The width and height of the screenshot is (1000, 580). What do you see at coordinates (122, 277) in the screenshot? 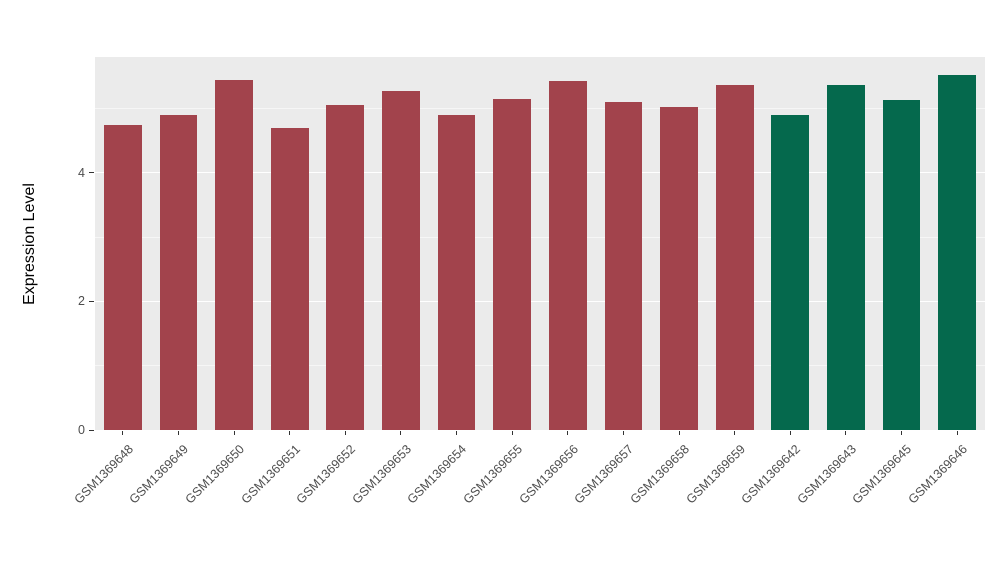
I see `bar-GSM1369648` at bounding box center [122, 277].